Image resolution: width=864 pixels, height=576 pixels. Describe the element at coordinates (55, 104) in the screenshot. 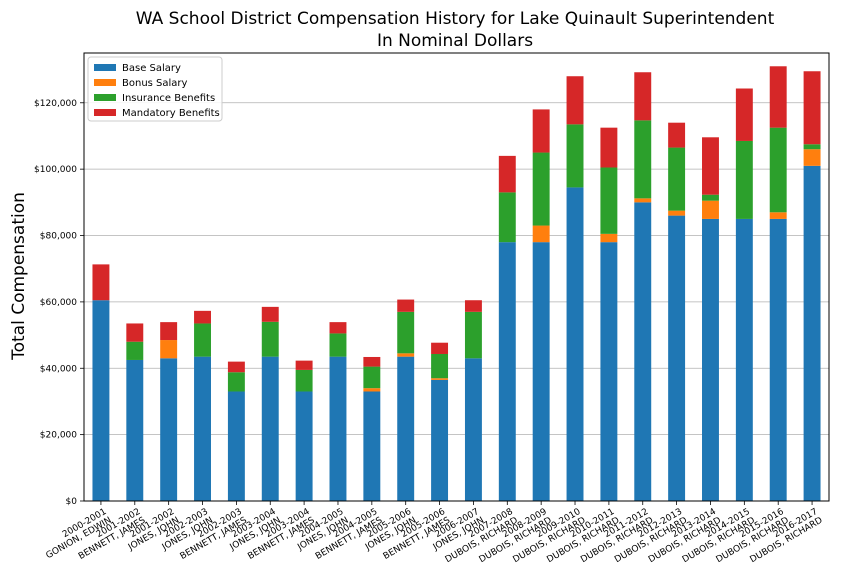

I see `y-tick-label: $120,000` at that location.